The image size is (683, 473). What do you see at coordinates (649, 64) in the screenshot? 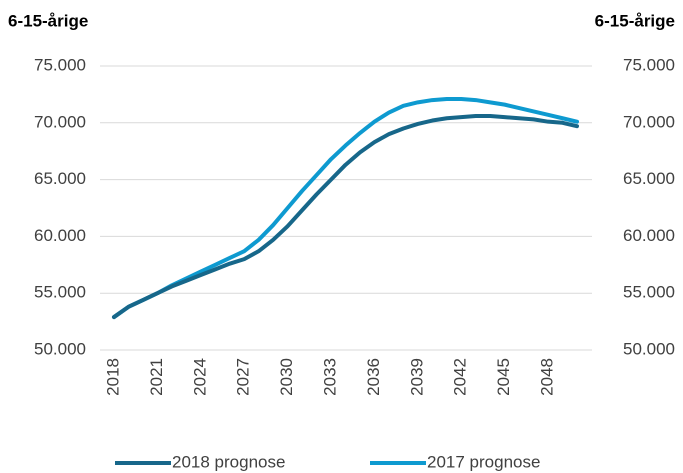
I see `y2-tick-label: 75.000` at bounding box center [649, 64].